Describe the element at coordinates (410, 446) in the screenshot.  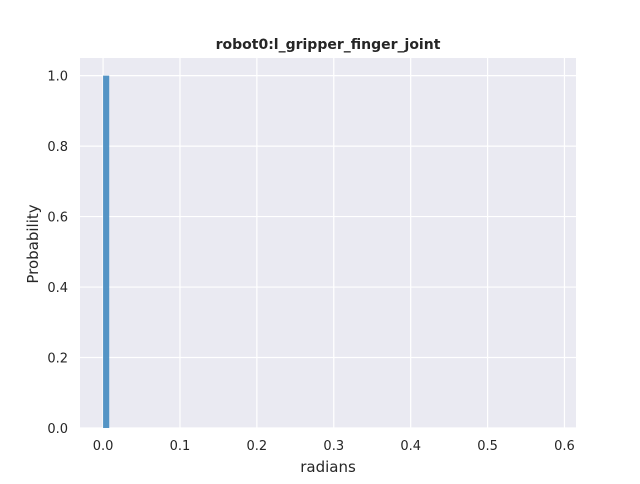
I see `x-tick-label: 0.4` at that location.